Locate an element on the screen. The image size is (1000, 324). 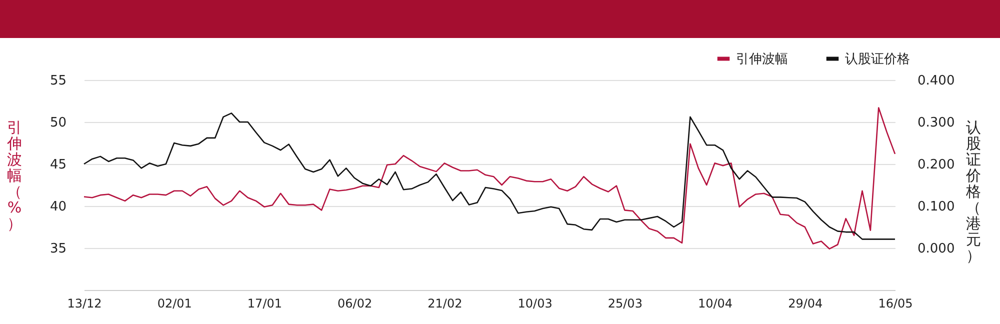
x-tick-label: 13/12 is located at coordinates (84, 303).